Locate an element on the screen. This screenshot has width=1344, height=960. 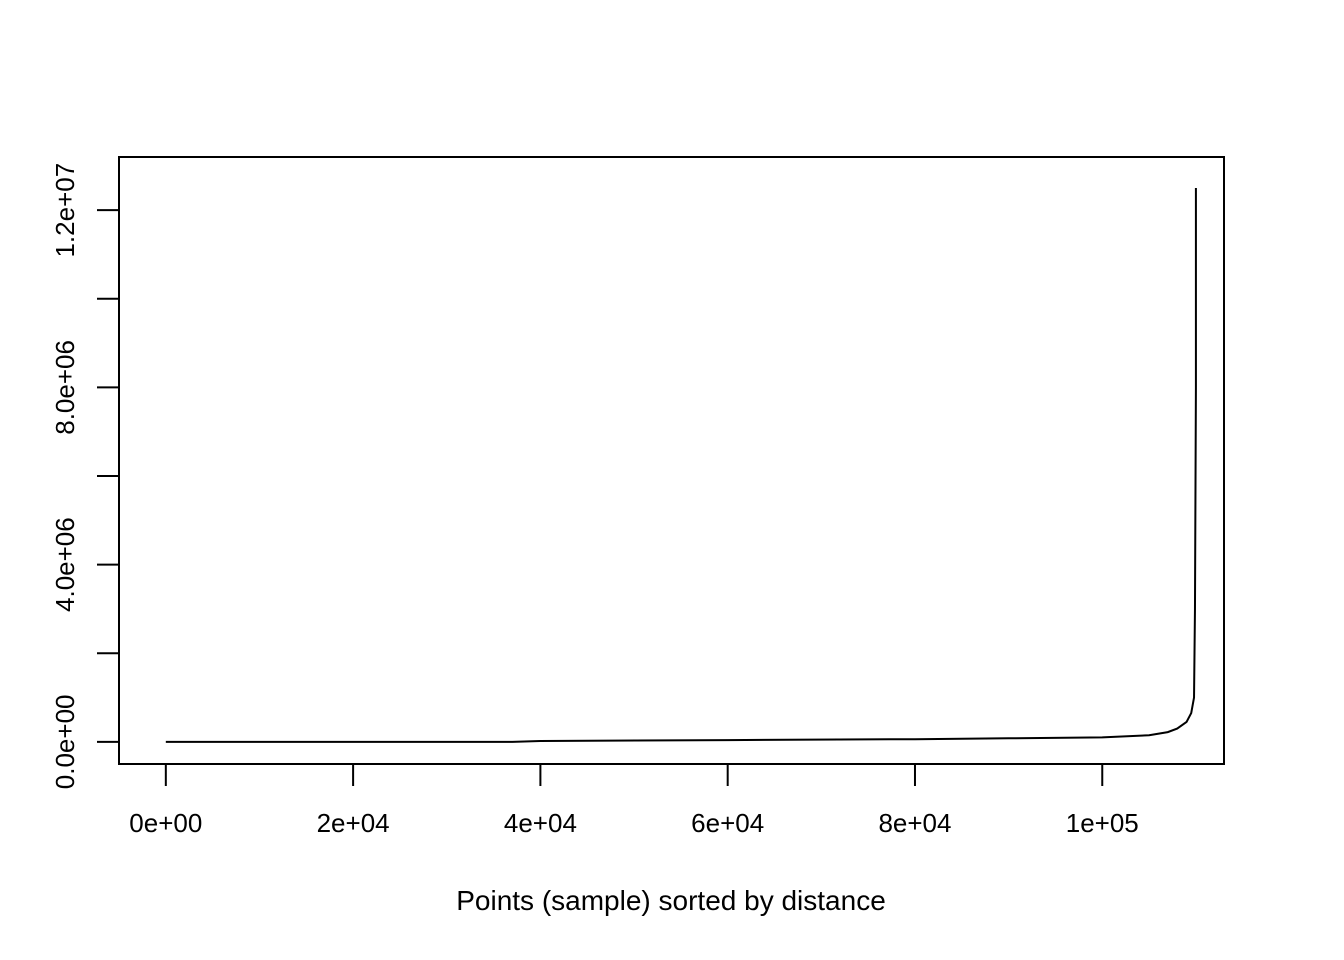
y-axis: 0.0e+00 4.0e+06 8.0e+06 1.2e+07 is located at coordinates (85, 476).